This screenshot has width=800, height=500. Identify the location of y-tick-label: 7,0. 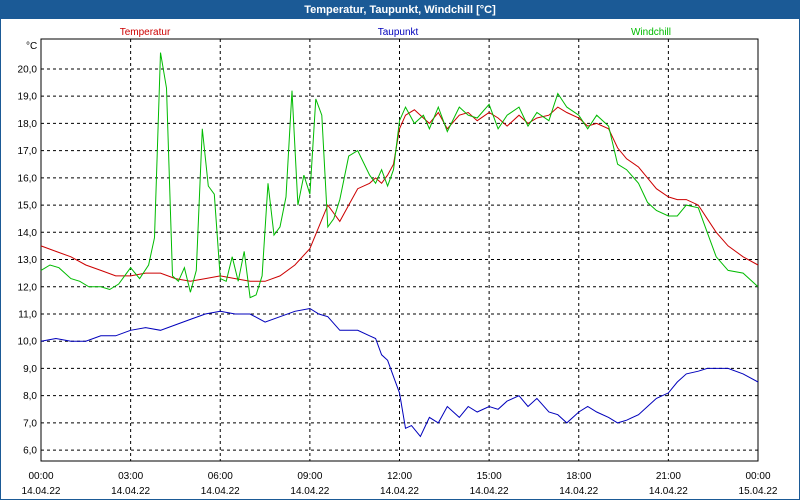
(30, 423).